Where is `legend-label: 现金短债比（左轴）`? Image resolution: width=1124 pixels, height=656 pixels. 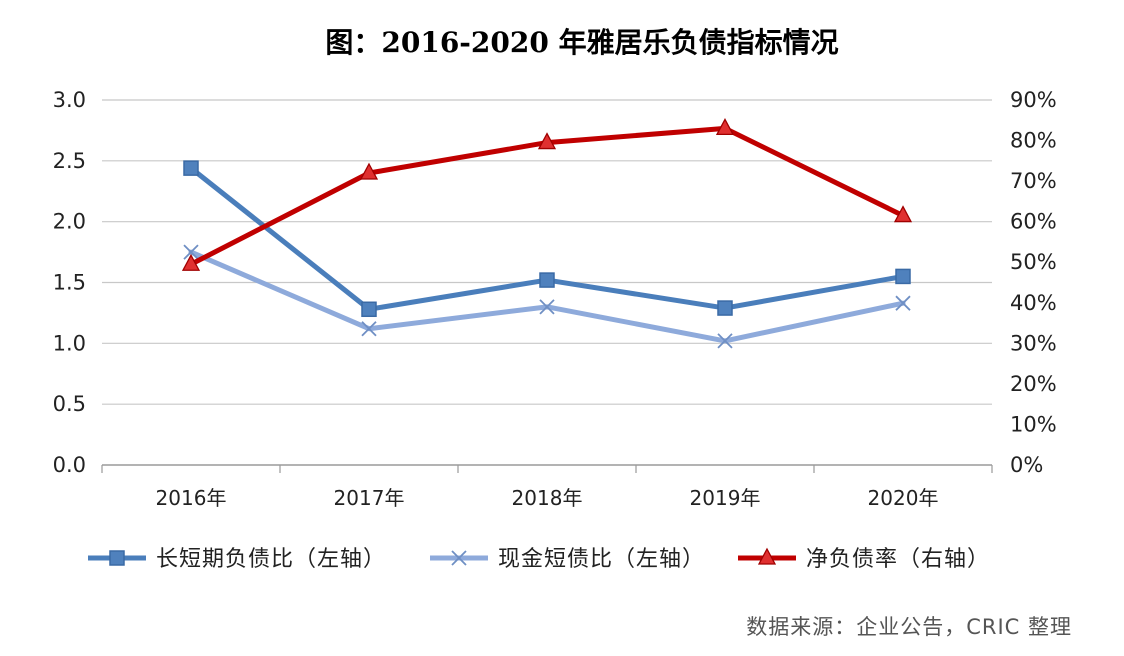 legend-label: 现金短债比（左轴） is located at coordinates (601, 559).